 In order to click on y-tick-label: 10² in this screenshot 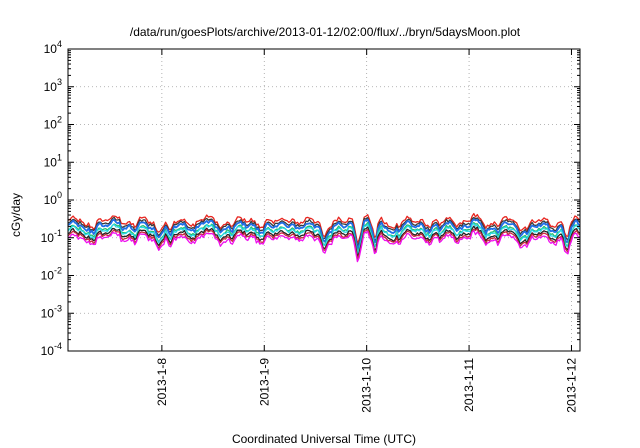, I will do `click(53, 123)`.